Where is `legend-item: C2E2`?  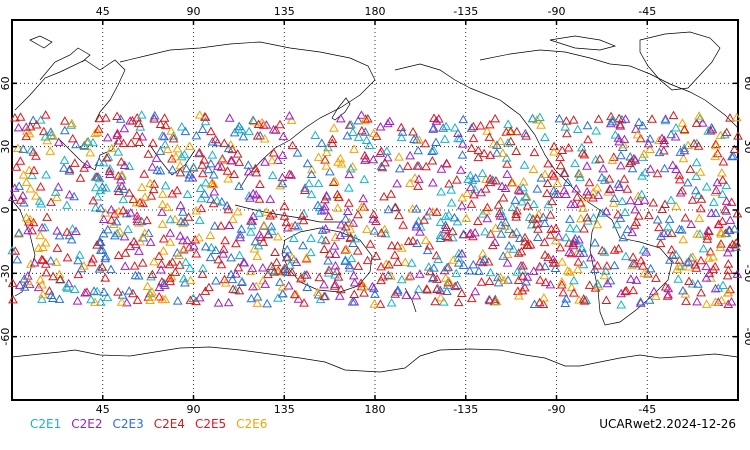 legend-item: C2E2 is located at coordinates (87, 424).